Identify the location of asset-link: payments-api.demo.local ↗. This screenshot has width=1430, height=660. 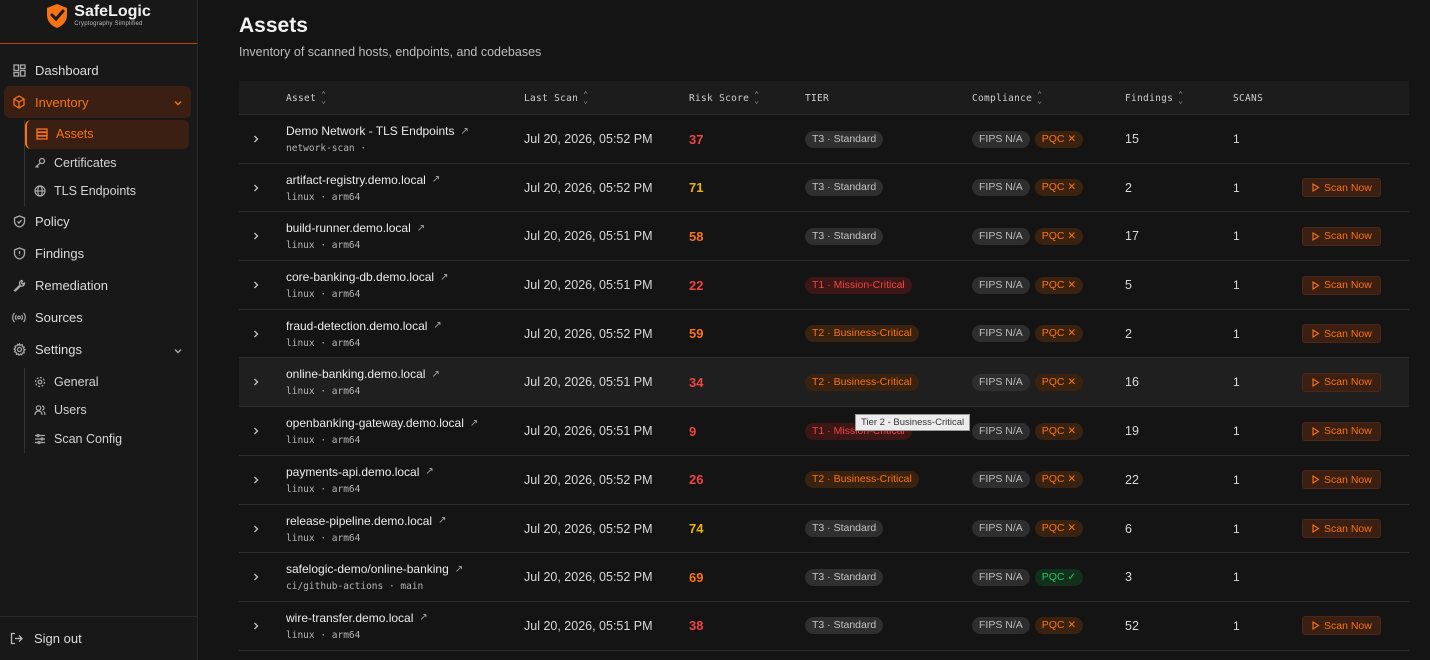
(360, 472).